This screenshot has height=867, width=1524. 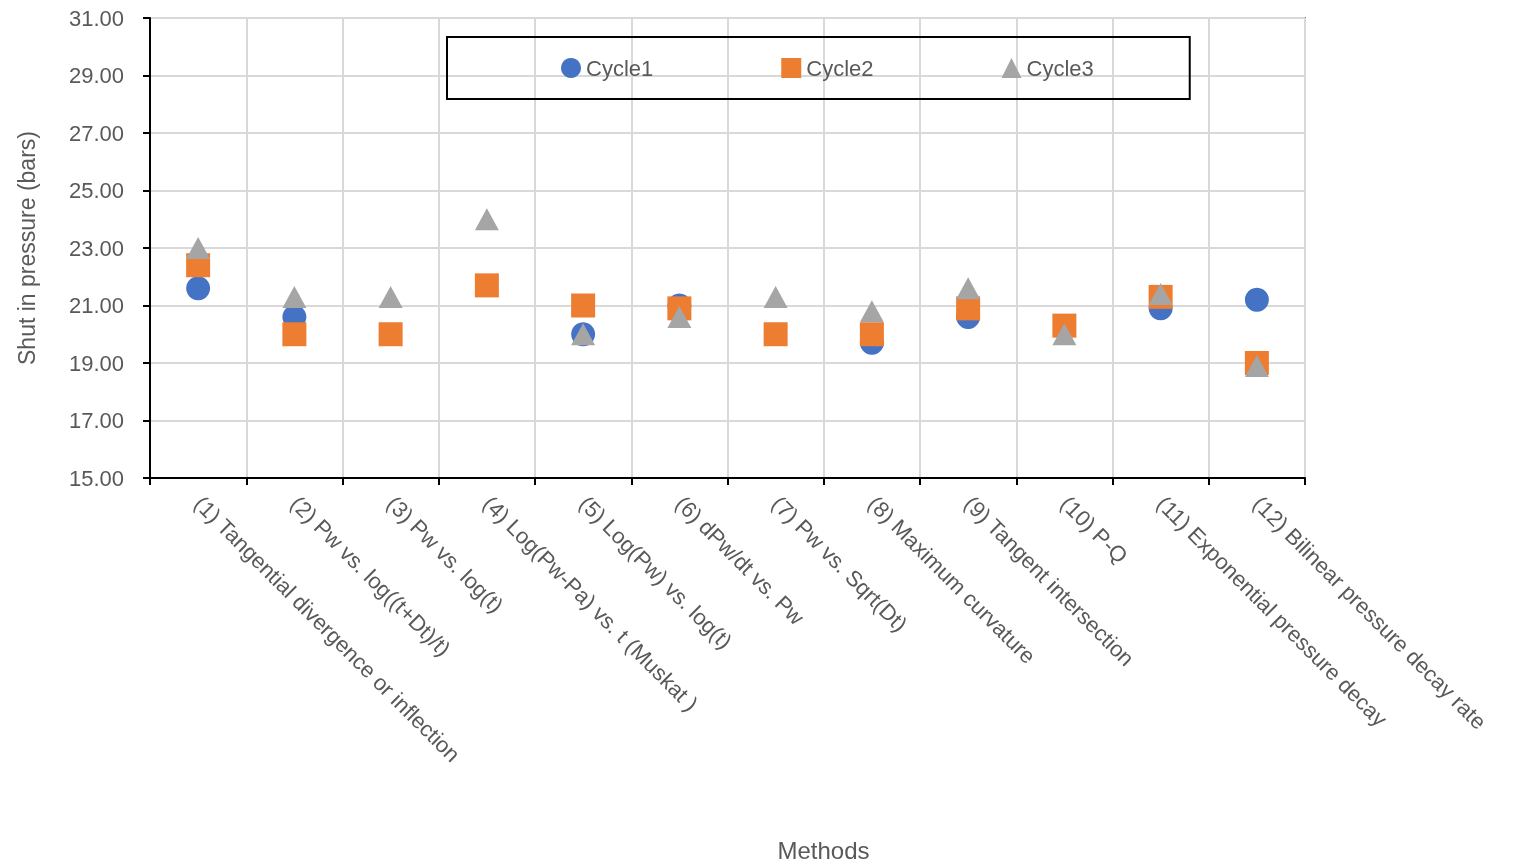 I want to click on y-tick-label: 15.00, so click(x=96, y=478).